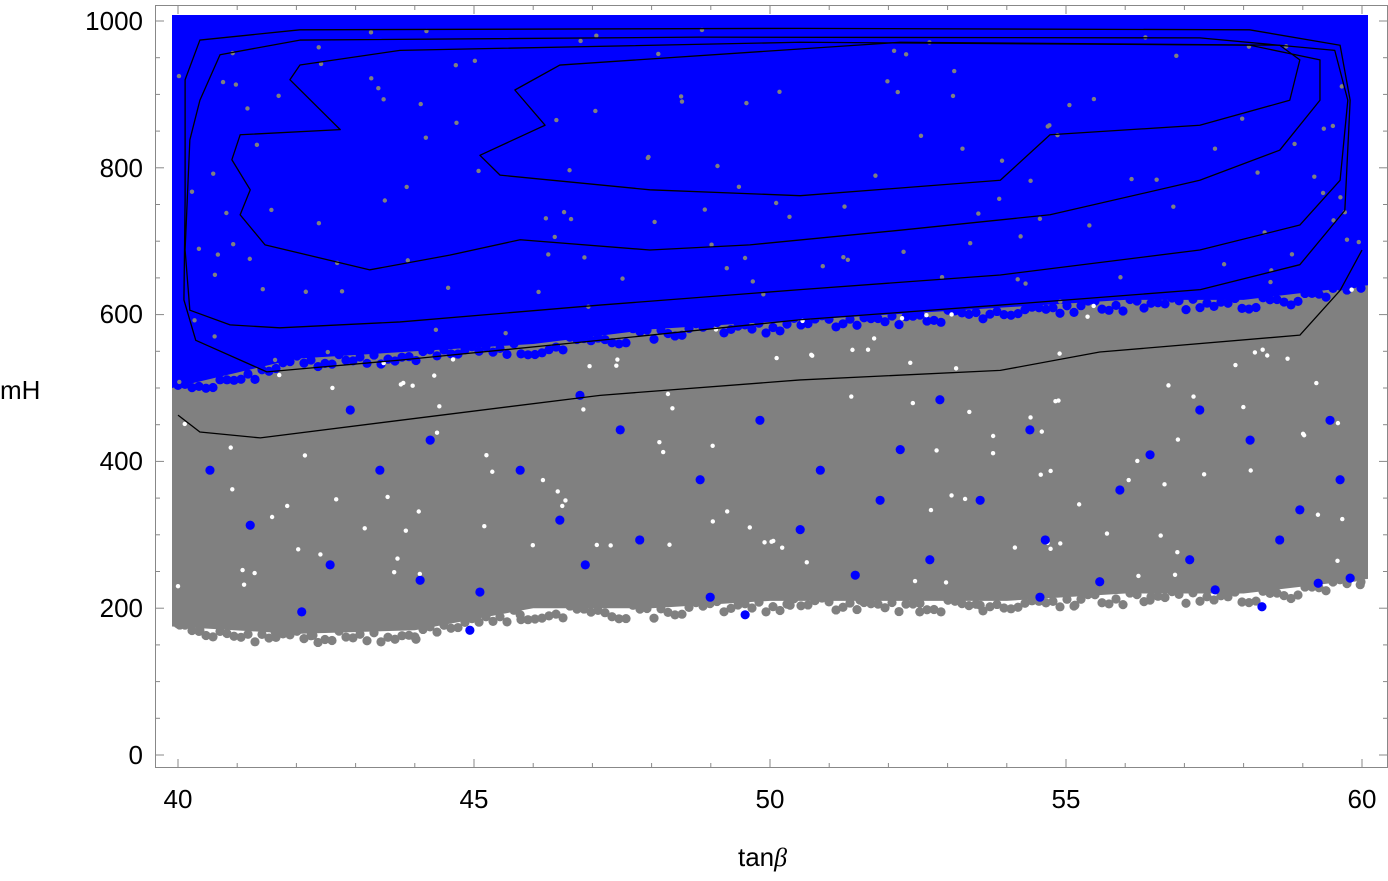 The height and width of the screenshot is (881, 1388). What do you see at coordinates (121, 608) in the screenshot?
I see `y-tick-label: 200` at bounding box center [121, 608].